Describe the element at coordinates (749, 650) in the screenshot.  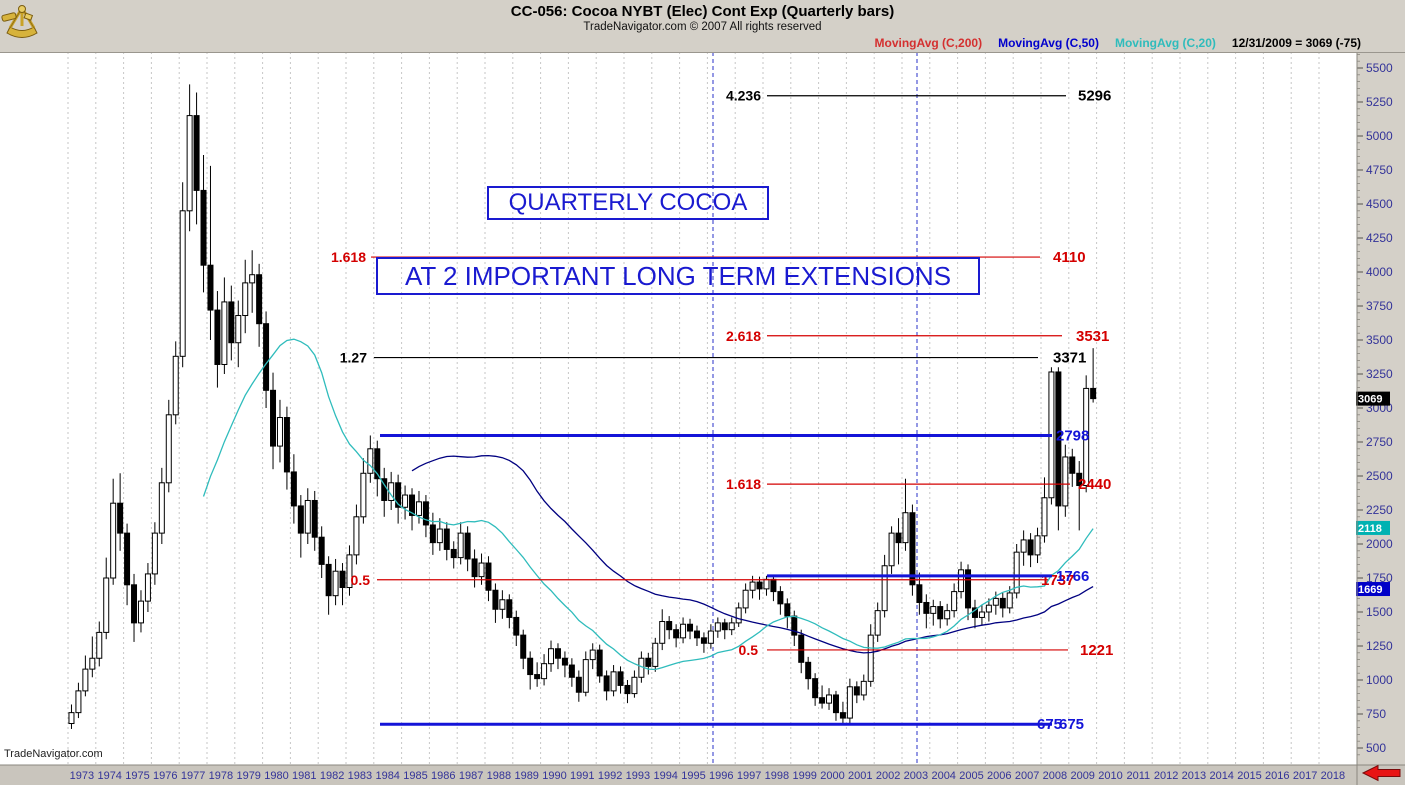
I see `fib-ratio-label: 0.5` at that location.